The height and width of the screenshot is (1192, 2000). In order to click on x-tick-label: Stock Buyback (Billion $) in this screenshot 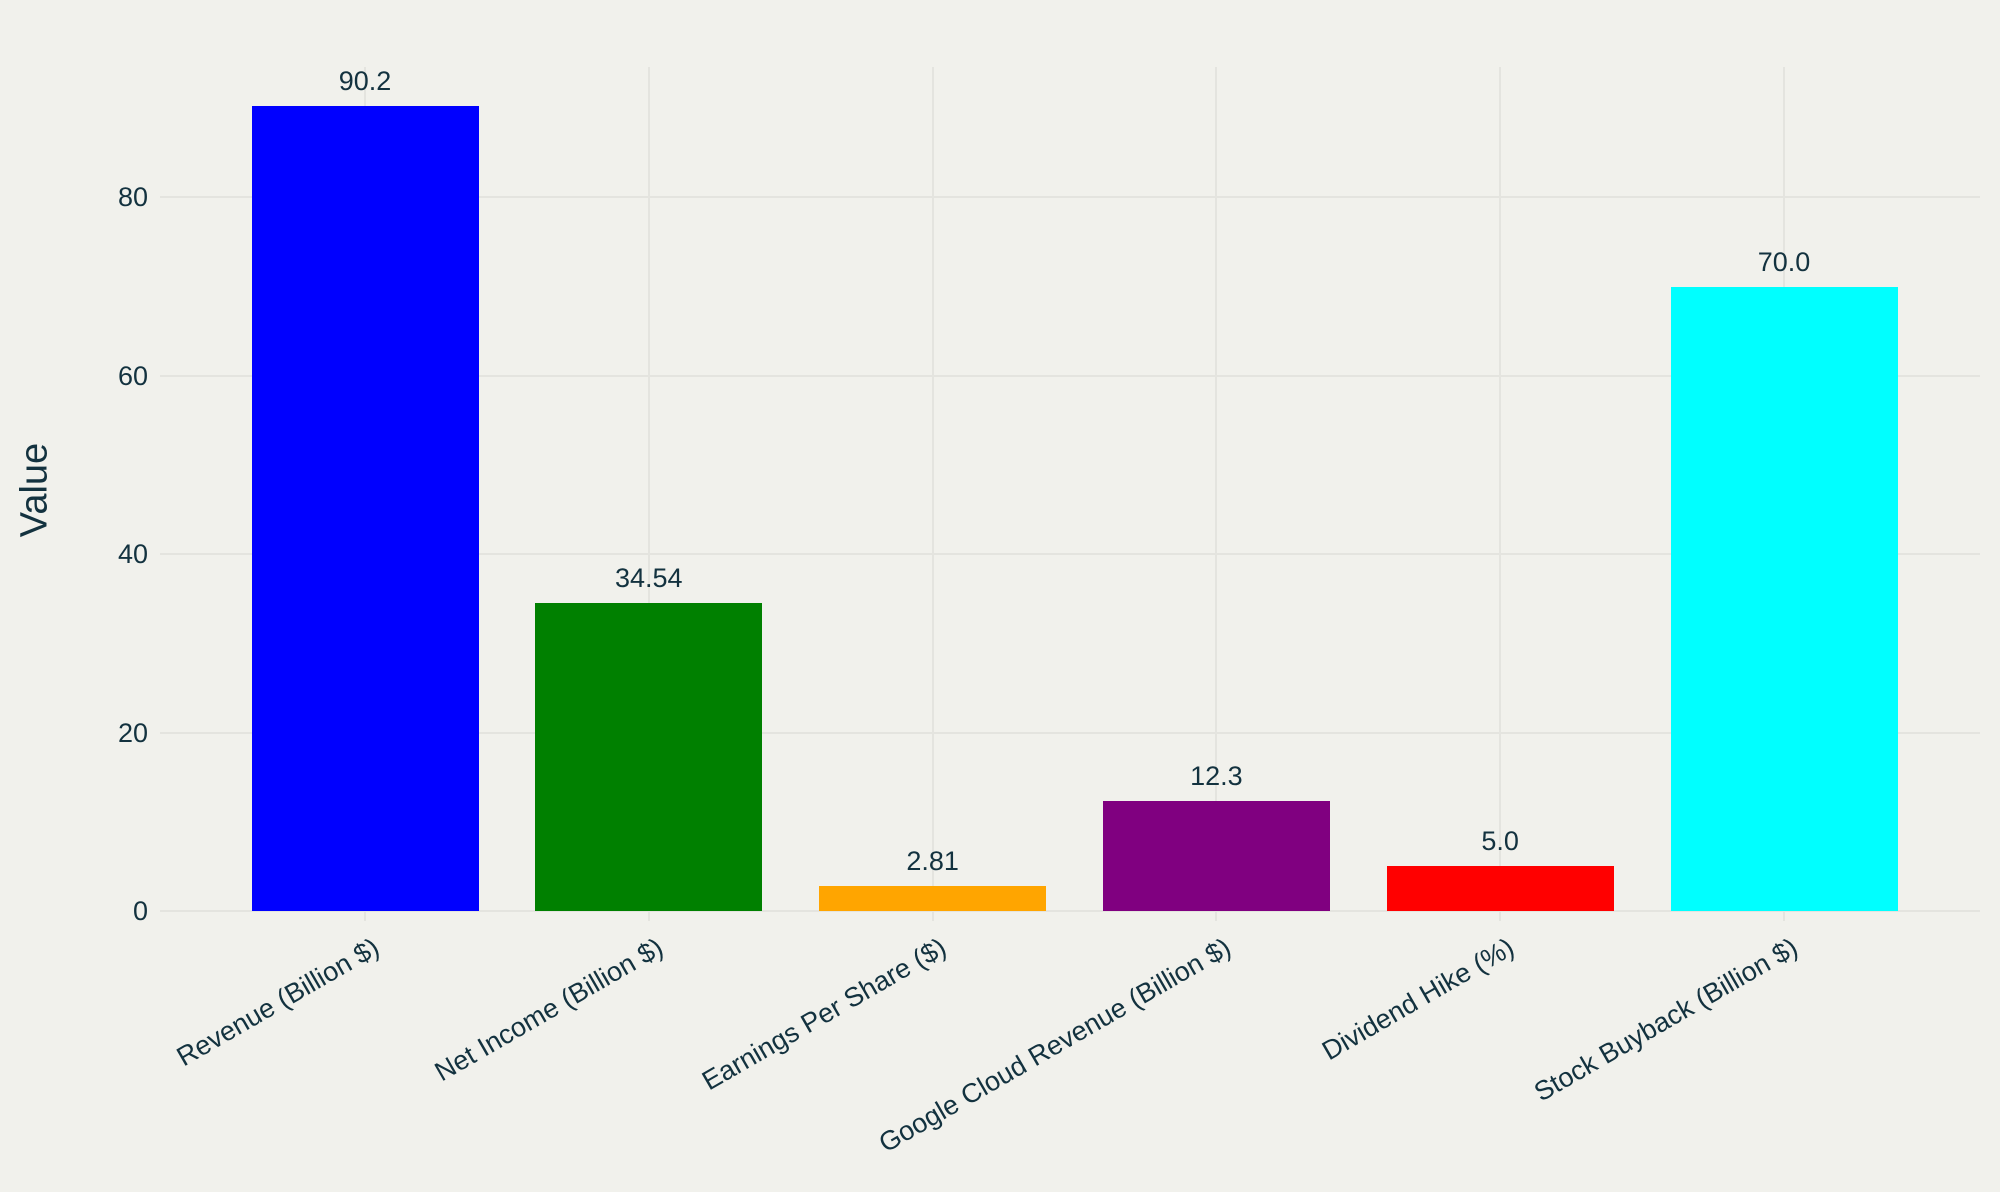, I will do `click(1666, 1020)`.